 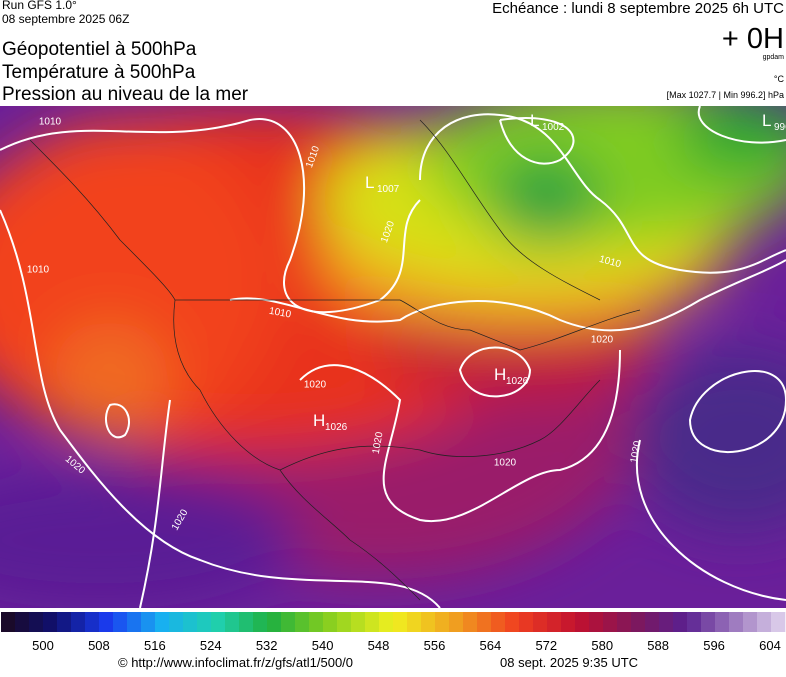 What do you see at coordinates (125, 94) in the screenshot?
I see `title: Pression au niveau de la mer` at bounding box center [125, 94].